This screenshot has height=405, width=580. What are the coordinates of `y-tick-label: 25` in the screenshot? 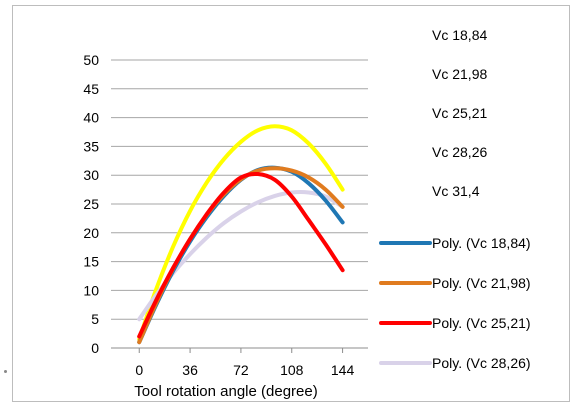 It's located at (91, 204).